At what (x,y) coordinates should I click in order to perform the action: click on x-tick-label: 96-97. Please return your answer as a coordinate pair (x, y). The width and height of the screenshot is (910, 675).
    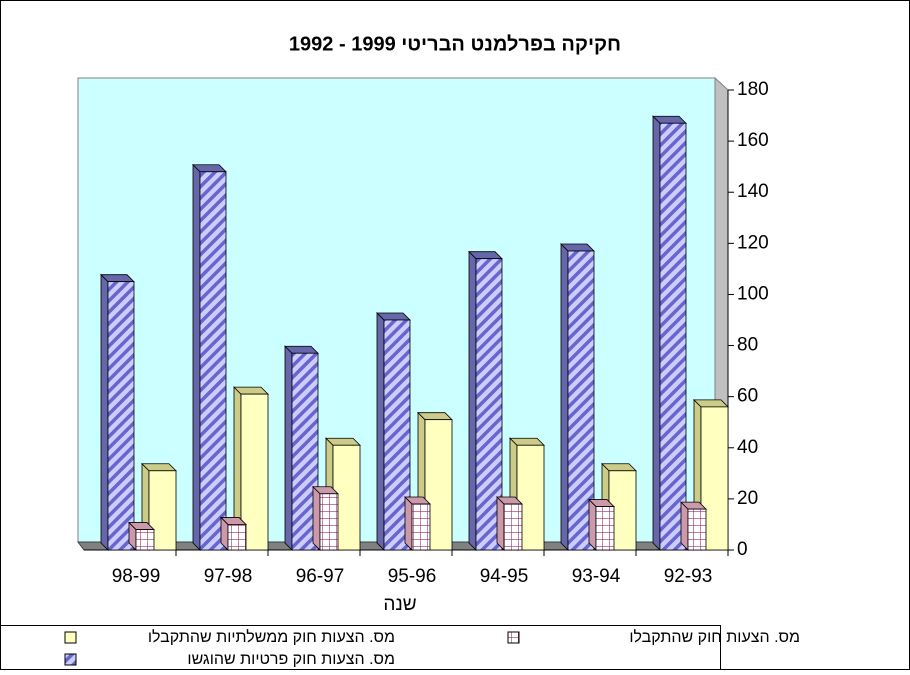
    Looking at the image, I should click on (320, 576).